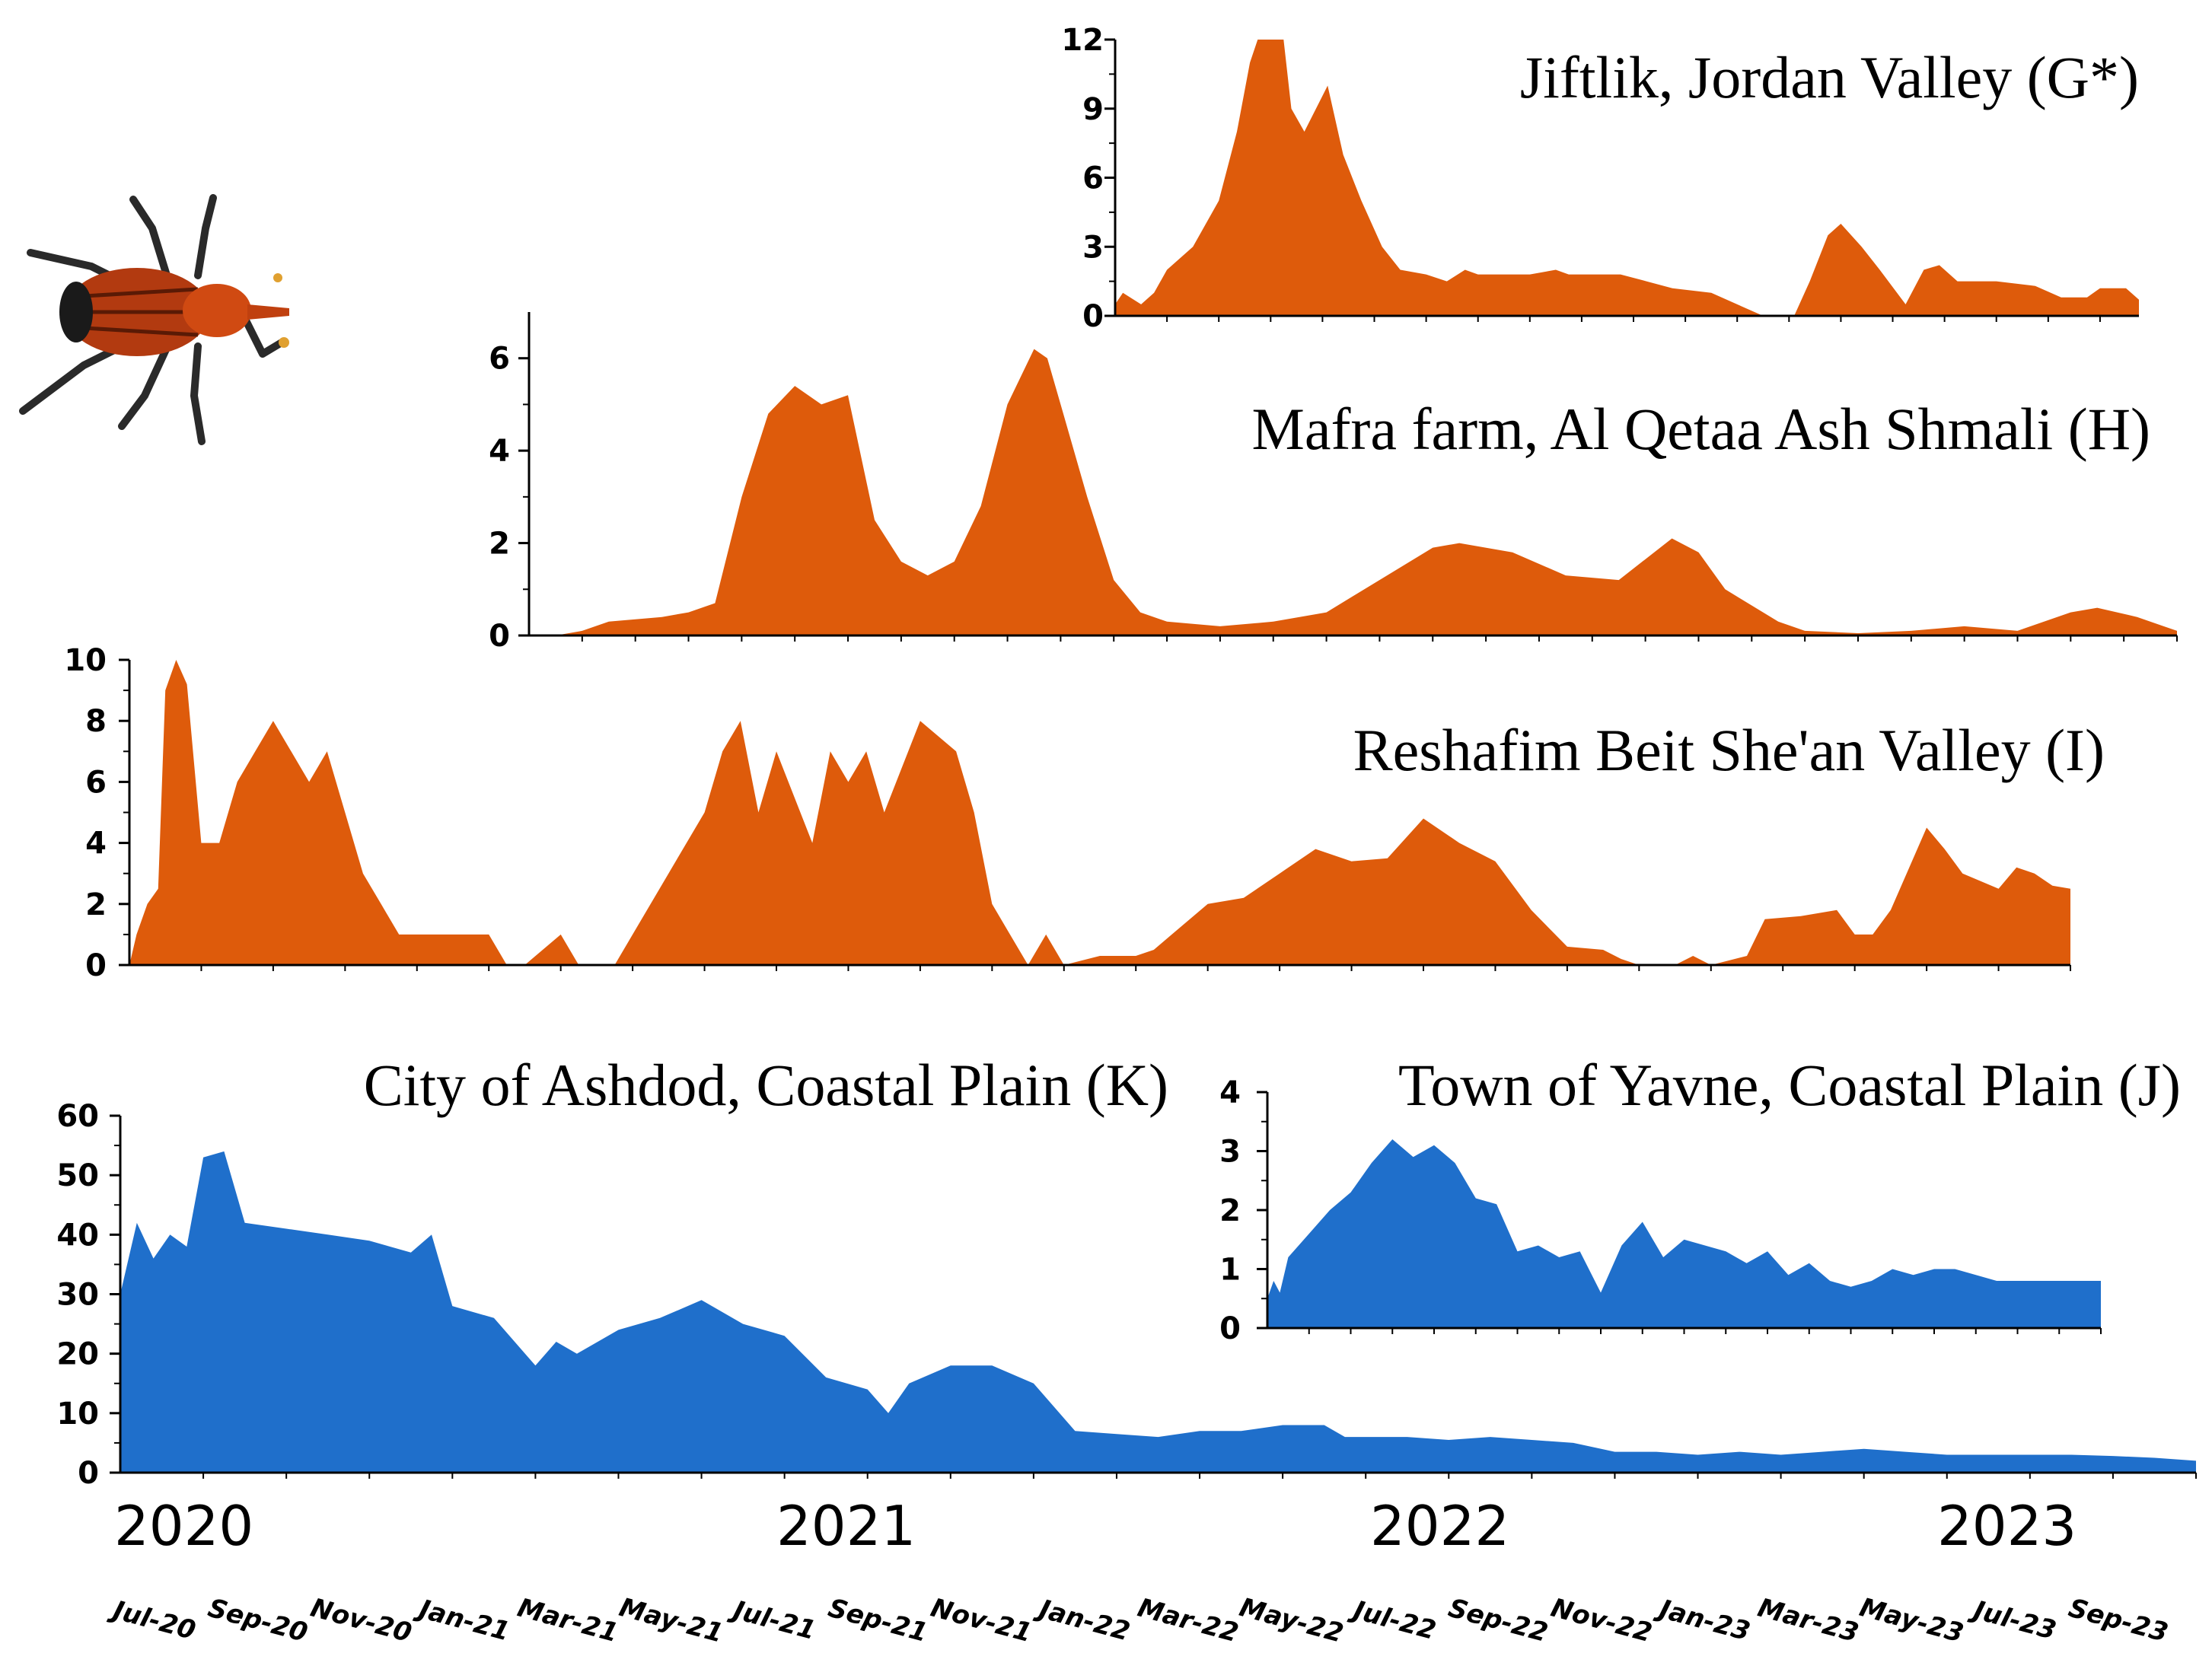 This screenshot has width=2212, height=1669. Describe the element at coordinates (96, 904) in the screenshot. I see `y-tick-label-I: 2` at that location.